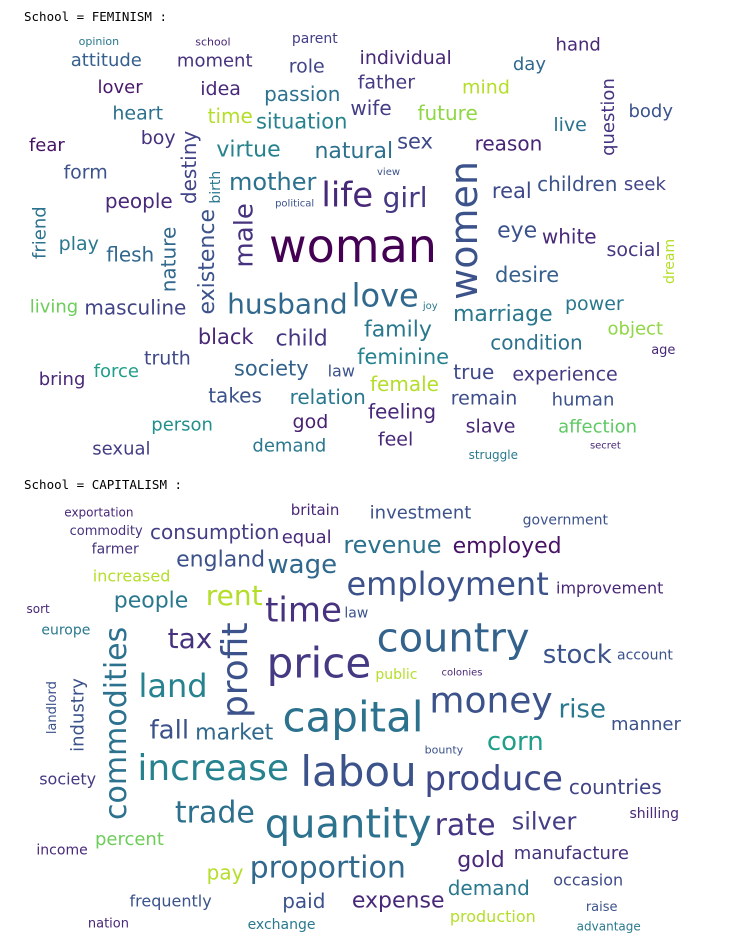 The image size is (754, 945). Describe the element at coordinates (303, 901) in the screenshot. I see `cloud-word: paid` at that location.